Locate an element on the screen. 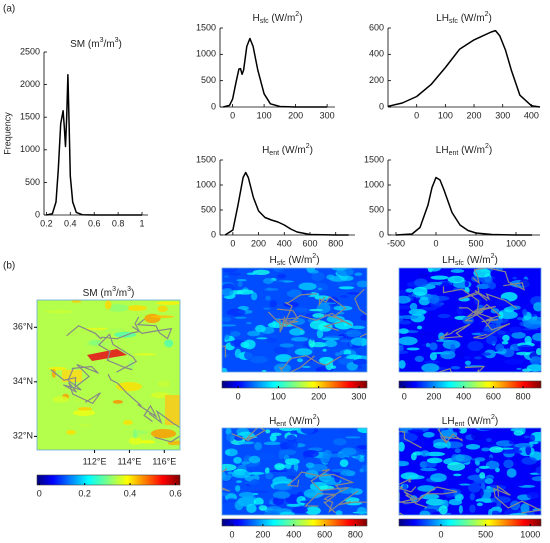 The width and height of the screenshot is (550, 543). x-tick-label: 300 is located at coordinates (502, 115).